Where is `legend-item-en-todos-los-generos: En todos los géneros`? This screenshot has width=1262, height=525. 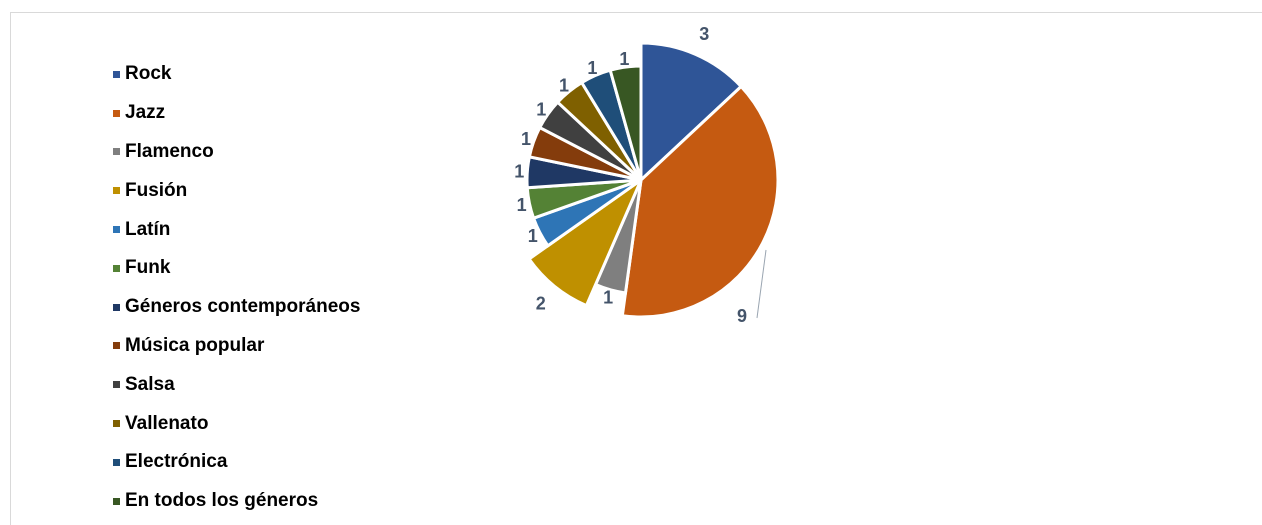 legend-item-en-todos-los-generos: En todos los géneros is located at coordinates (236, 501).